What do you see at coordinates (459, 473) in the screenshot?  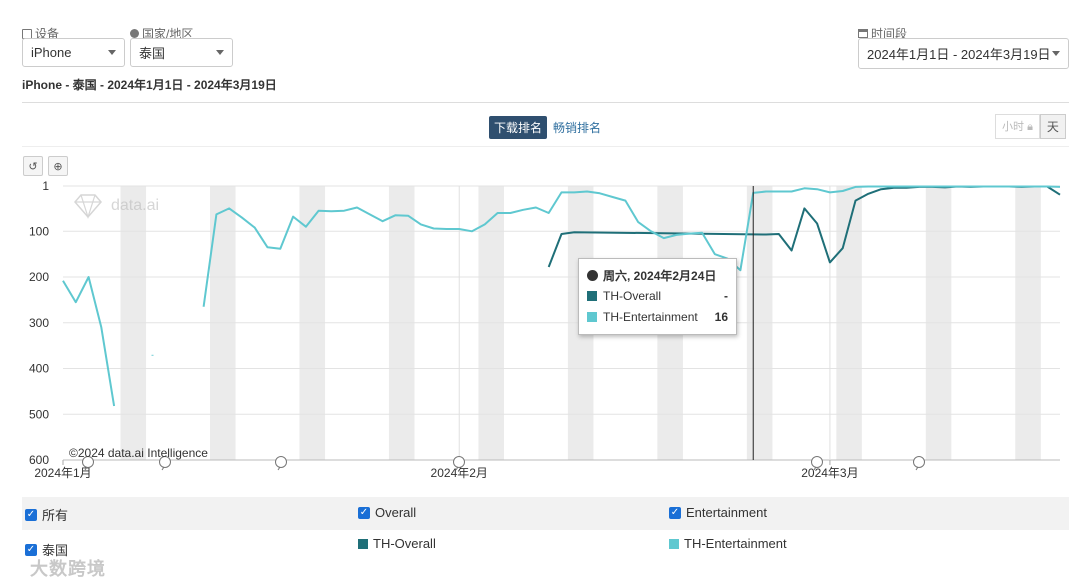 I see `x-tick-label: 2024年2月` at bounding box center [459, 473].